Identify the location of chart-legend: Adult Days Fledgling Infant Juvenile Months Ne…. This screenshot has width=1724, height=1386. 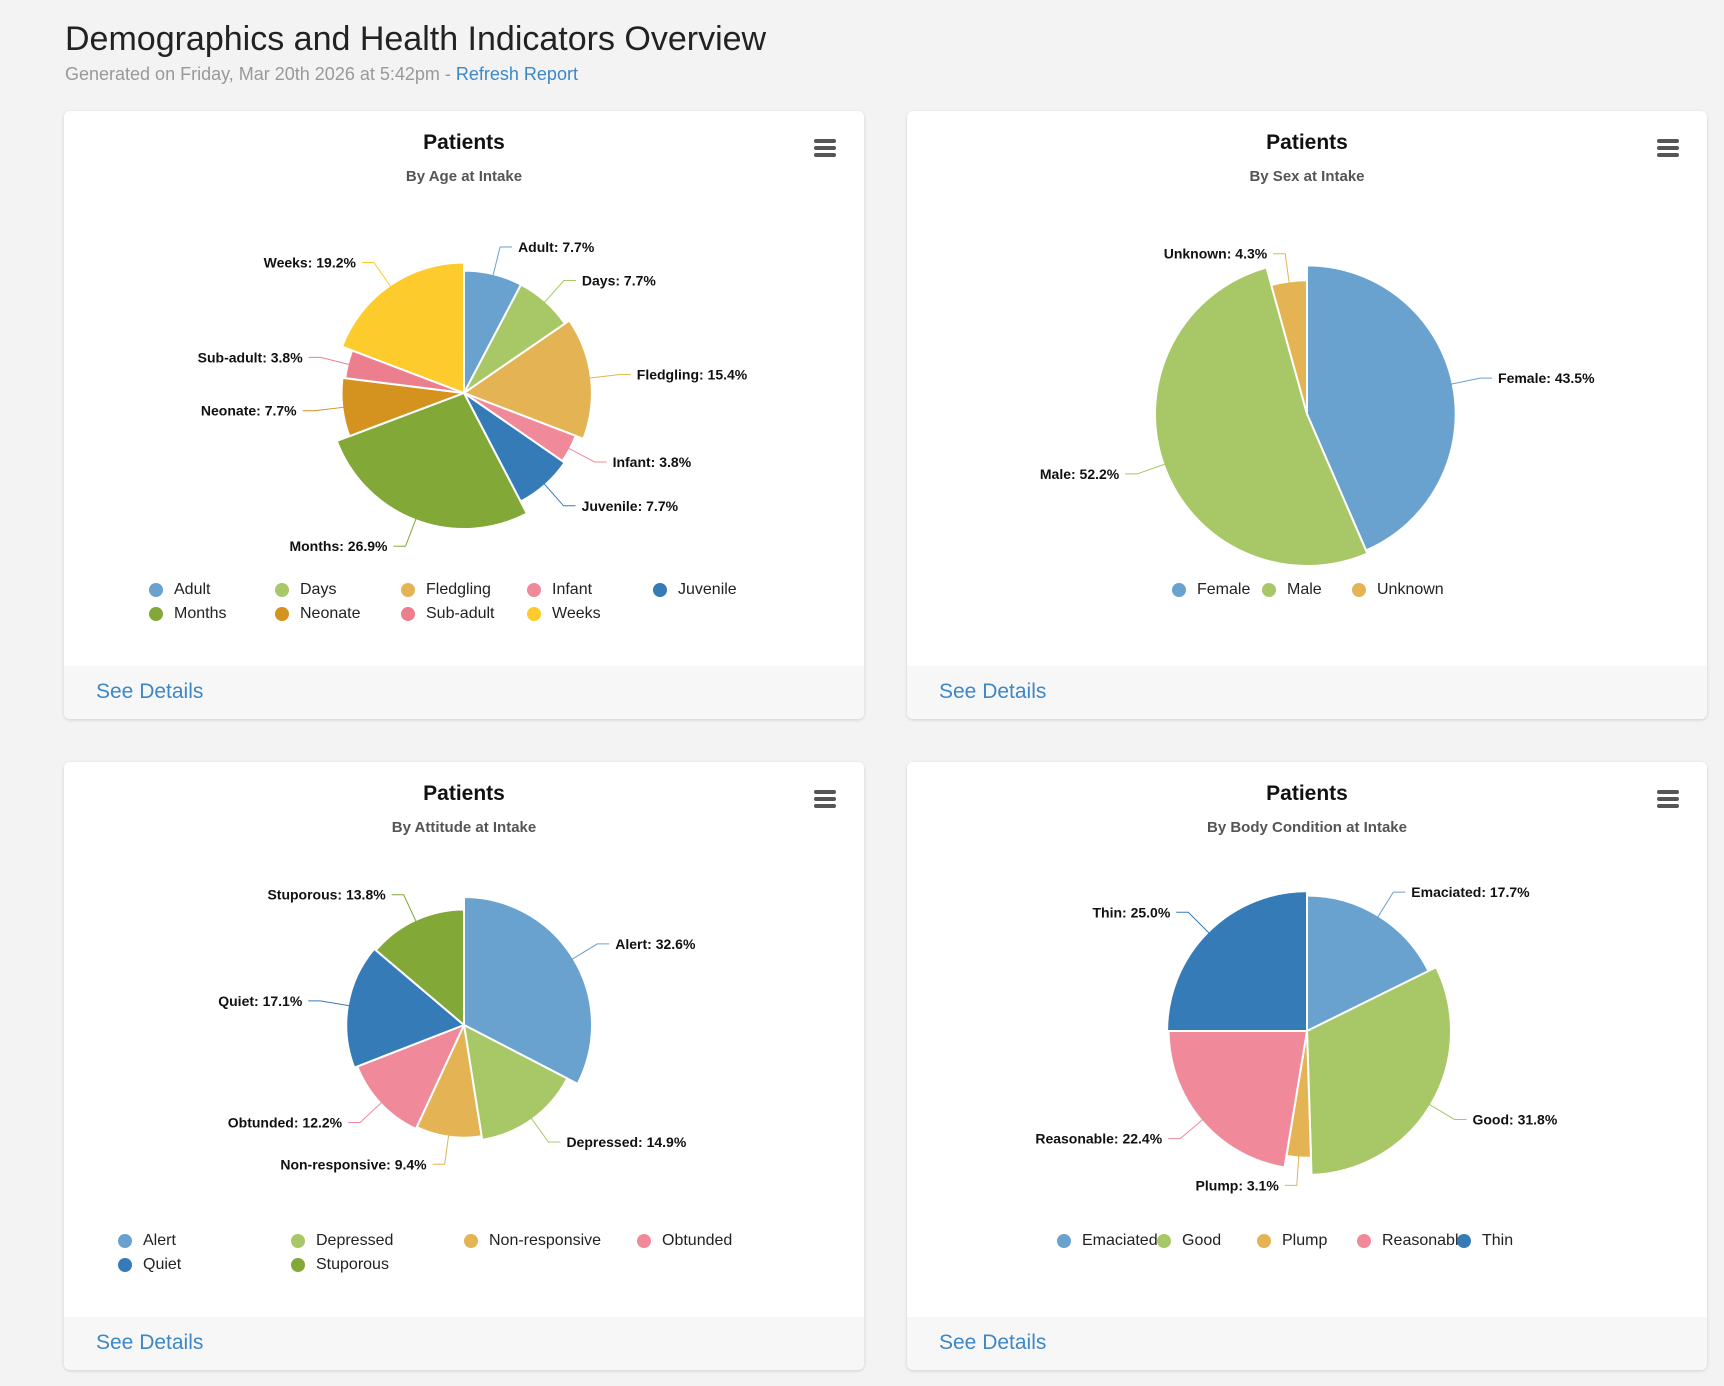
(464, 602).